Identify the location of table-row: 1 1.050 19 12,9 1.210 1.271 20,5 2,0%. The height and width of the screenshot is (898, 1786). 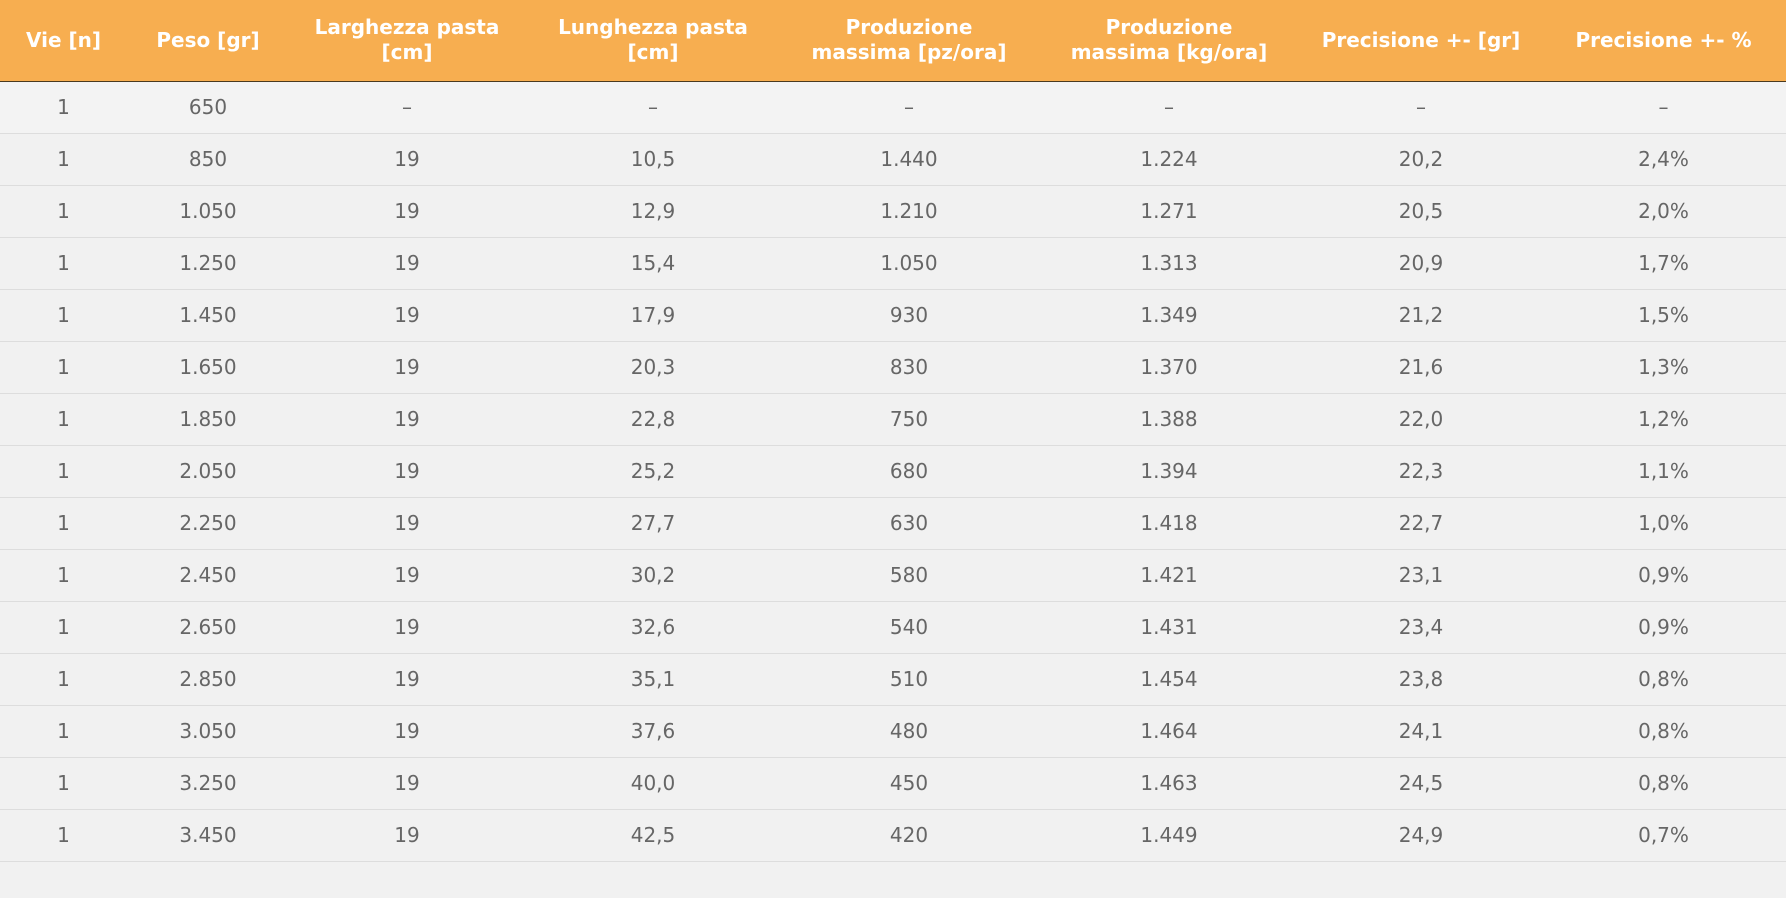
(893, 211).